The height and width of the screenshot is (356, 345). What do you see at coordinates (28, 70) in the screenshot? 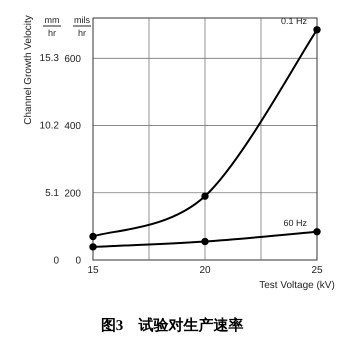
I see `y-axis-title: Channel Growth Velocity` at bounding box center [28, 70].